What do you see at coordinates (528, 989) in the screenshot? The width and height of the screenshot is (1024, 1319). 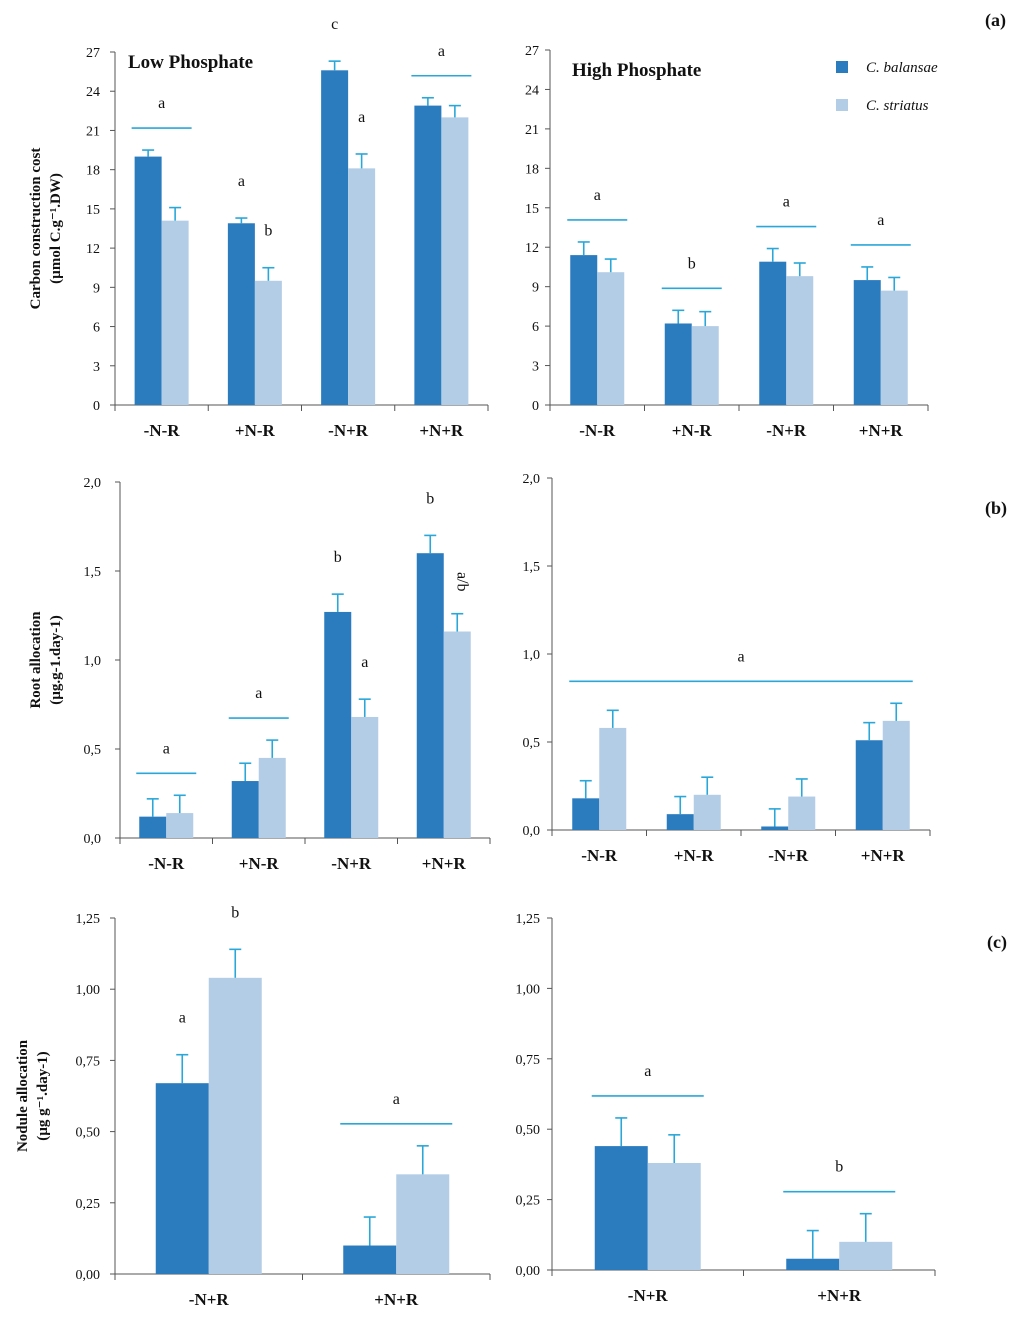 I see `y-tick-label: 1,00` at bounding box center [528, 989].